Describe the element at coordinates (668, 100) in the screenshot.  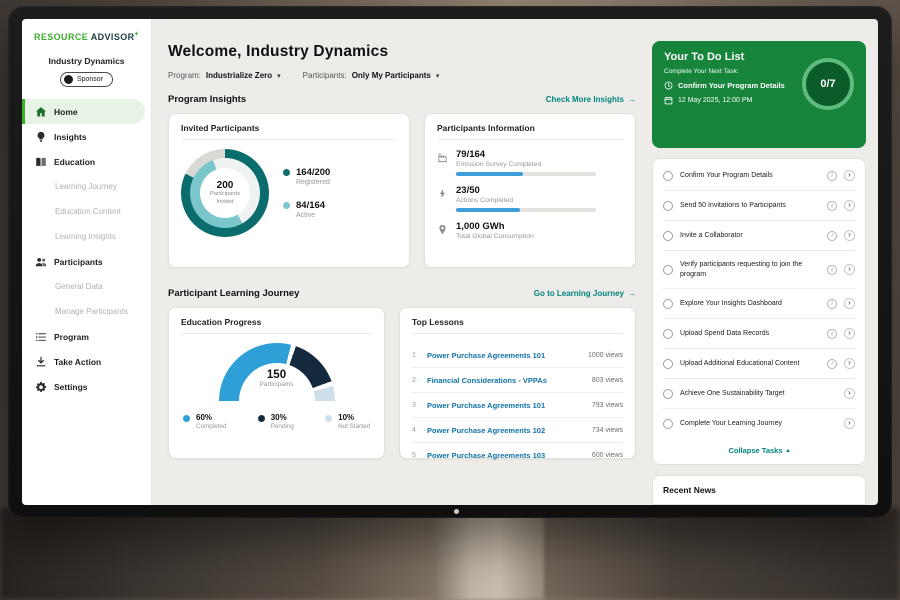
I see `calendar-icon` at that location.